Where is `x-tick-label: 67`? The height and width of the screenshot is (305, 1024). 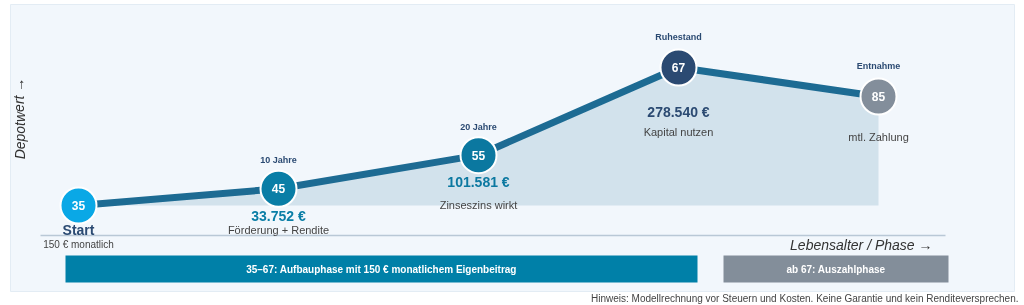 x-tick-label: 67 is located at coordinates (678, 68).